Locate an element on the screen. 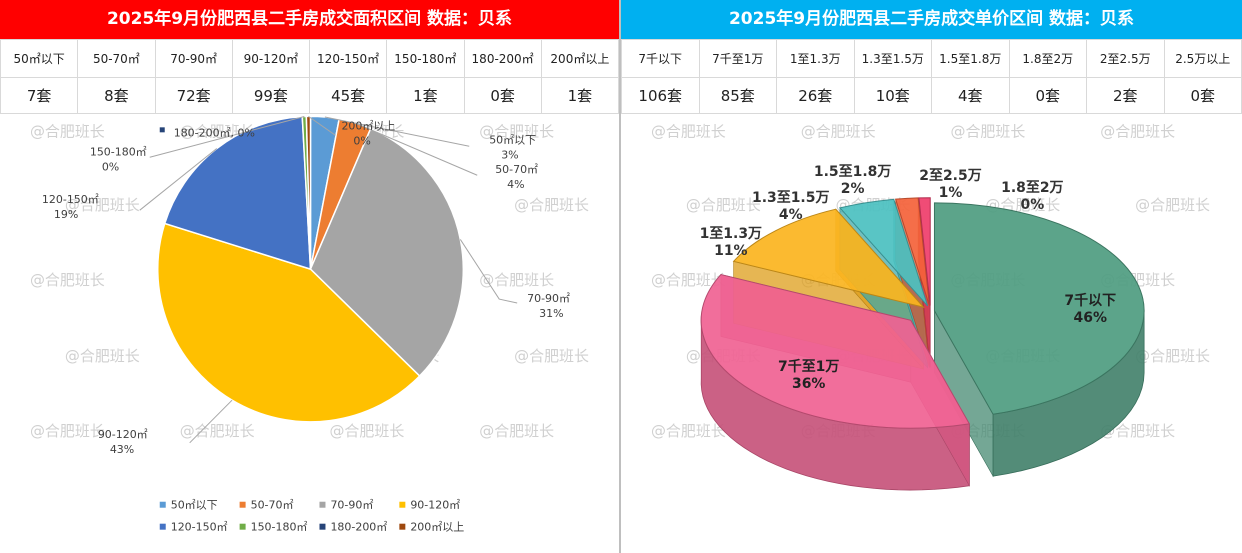 This screenshot has width=1242, height=553. area-value-row: 7套 8套 72套 99套 45套 1套 0套 1套 is located at coordinates (310, 95).